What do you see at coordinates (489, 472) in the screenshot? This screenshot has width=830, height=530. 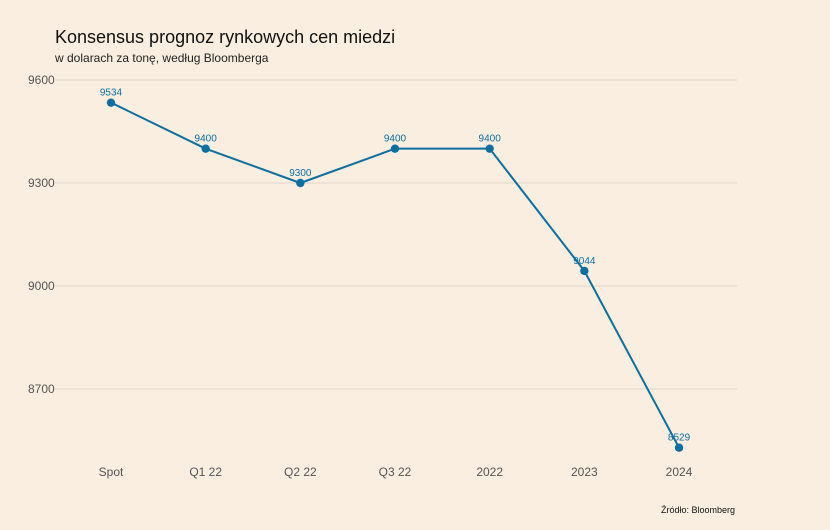 I see `x-tick-label: 2022` at bounding box center [489, 472].